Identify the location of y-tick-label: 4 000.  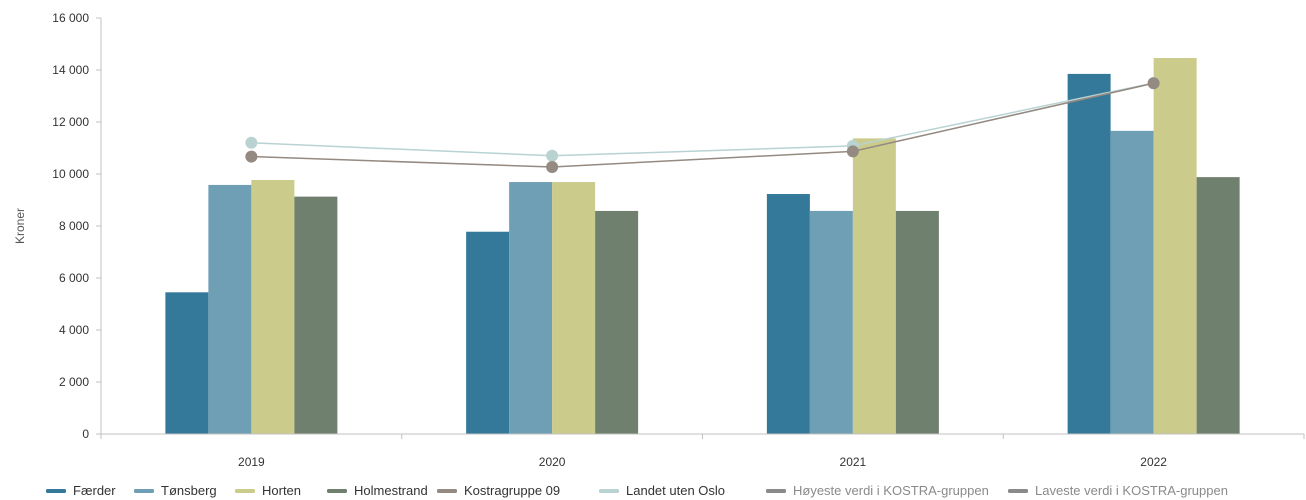
(74, 330).